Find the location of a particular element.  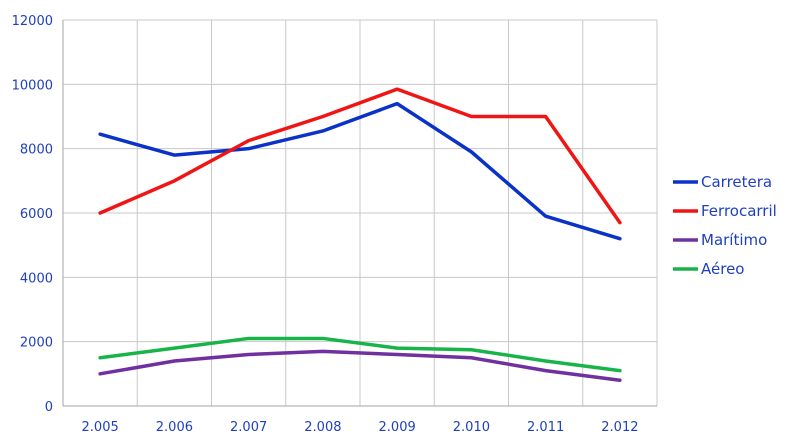

series-line-aéreo is located at coordinates (360, 354).